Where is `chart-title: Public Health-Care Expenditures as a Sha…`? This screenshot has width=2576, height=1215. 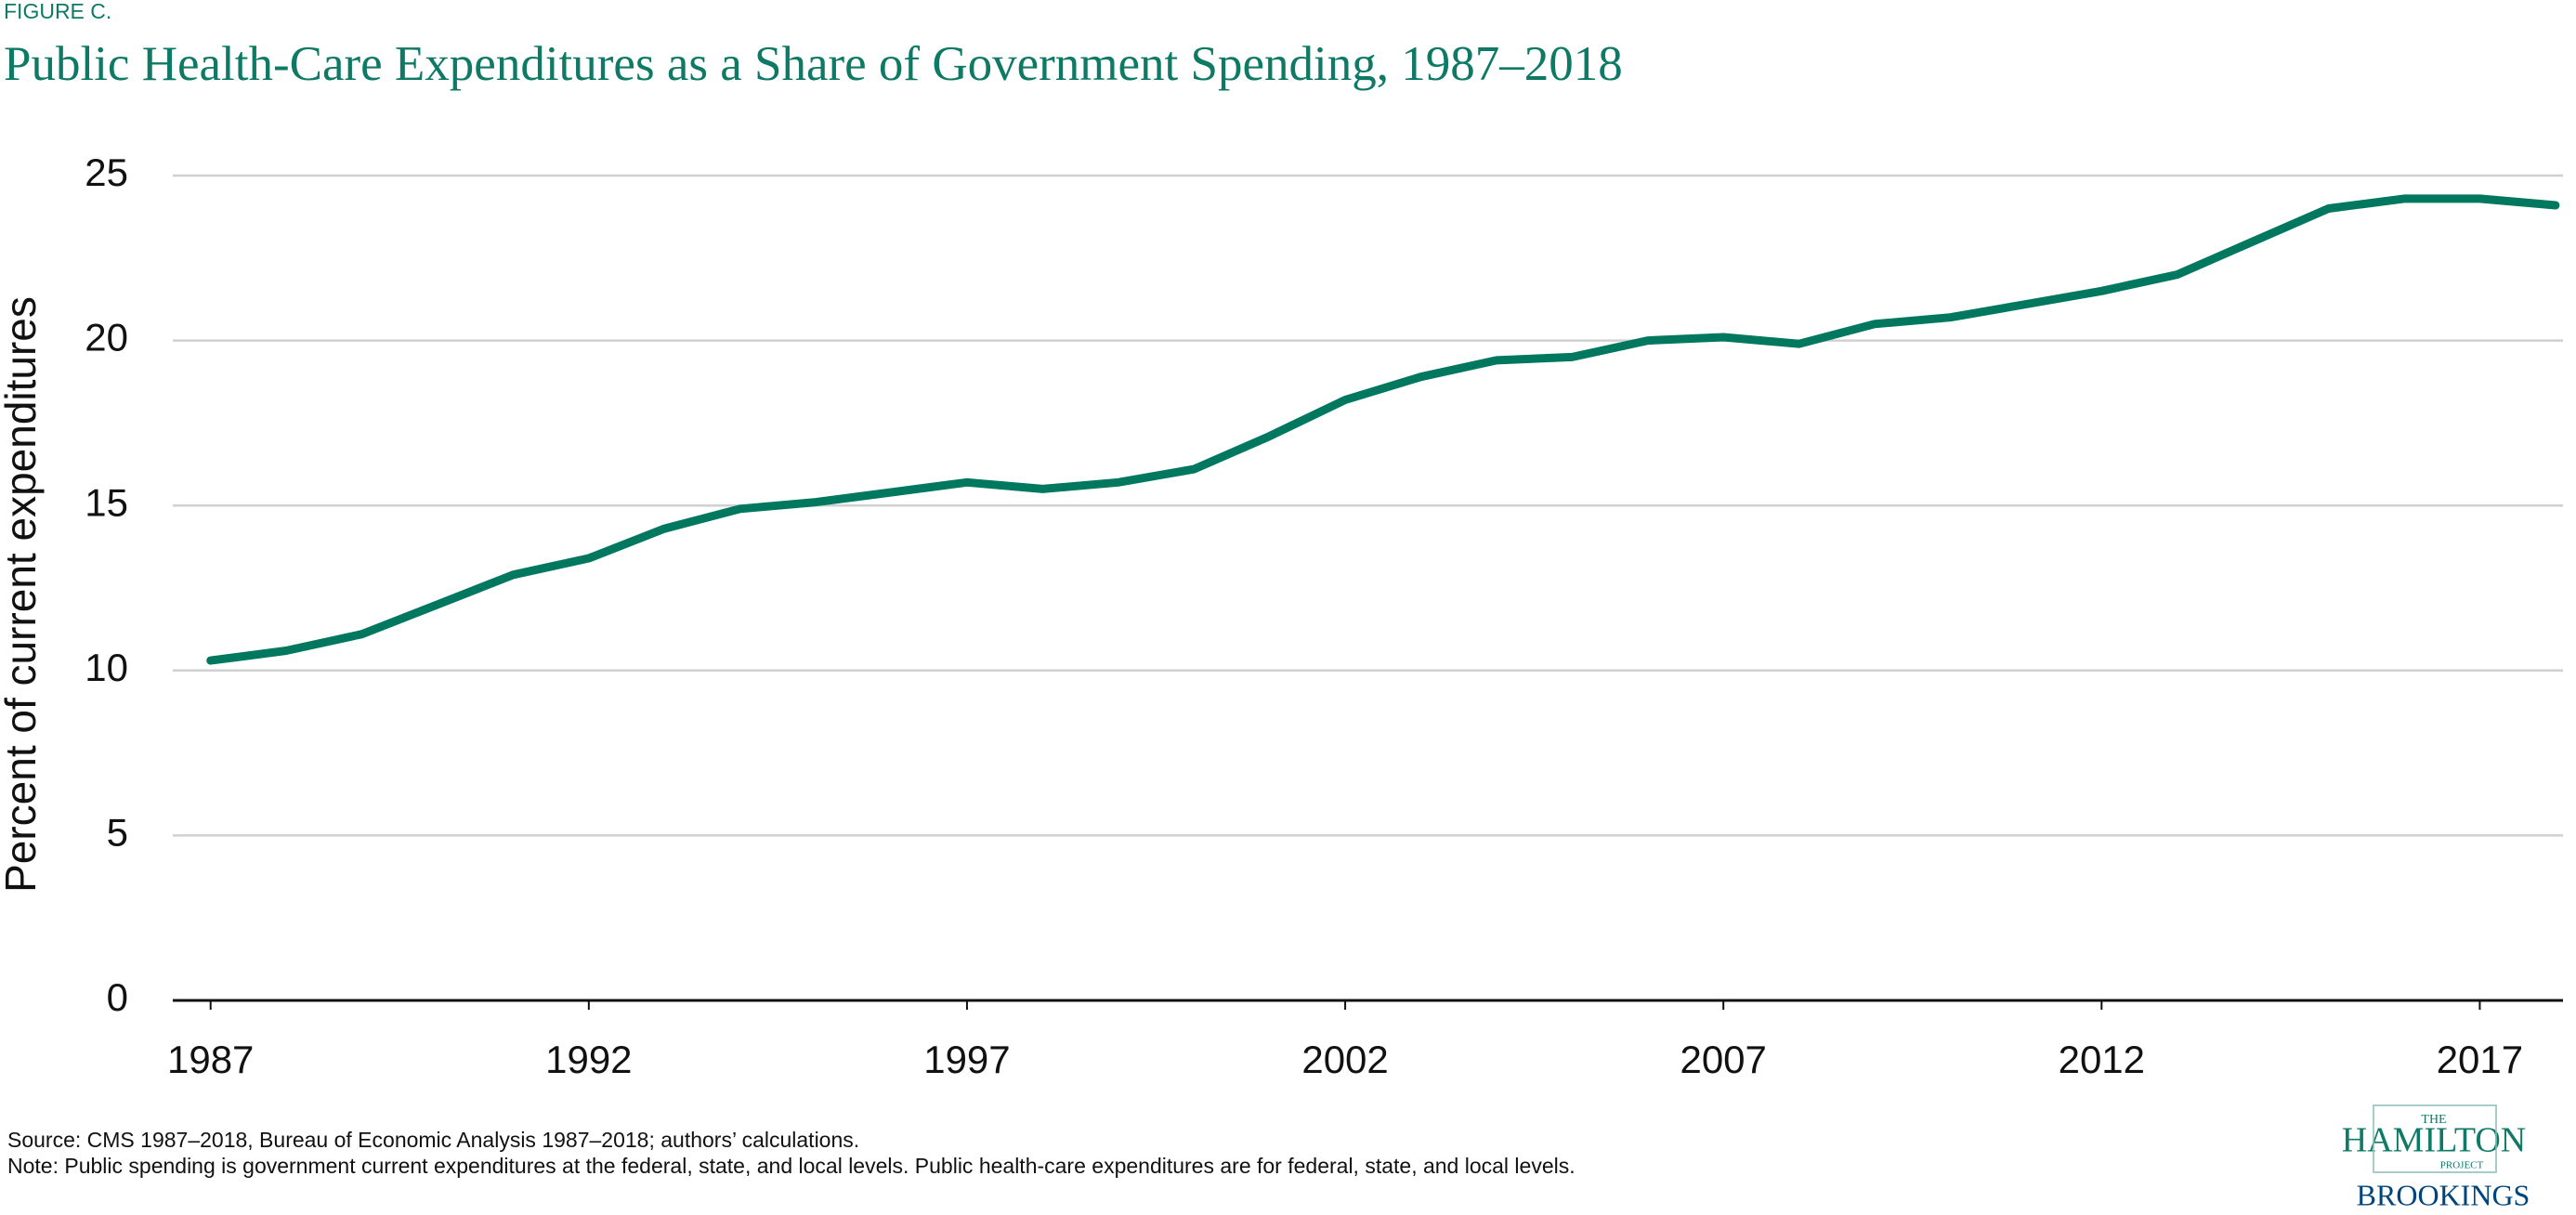
chart-title: Public Health-Care Expenditures as a Sha… is located at coordinates (814, 64).